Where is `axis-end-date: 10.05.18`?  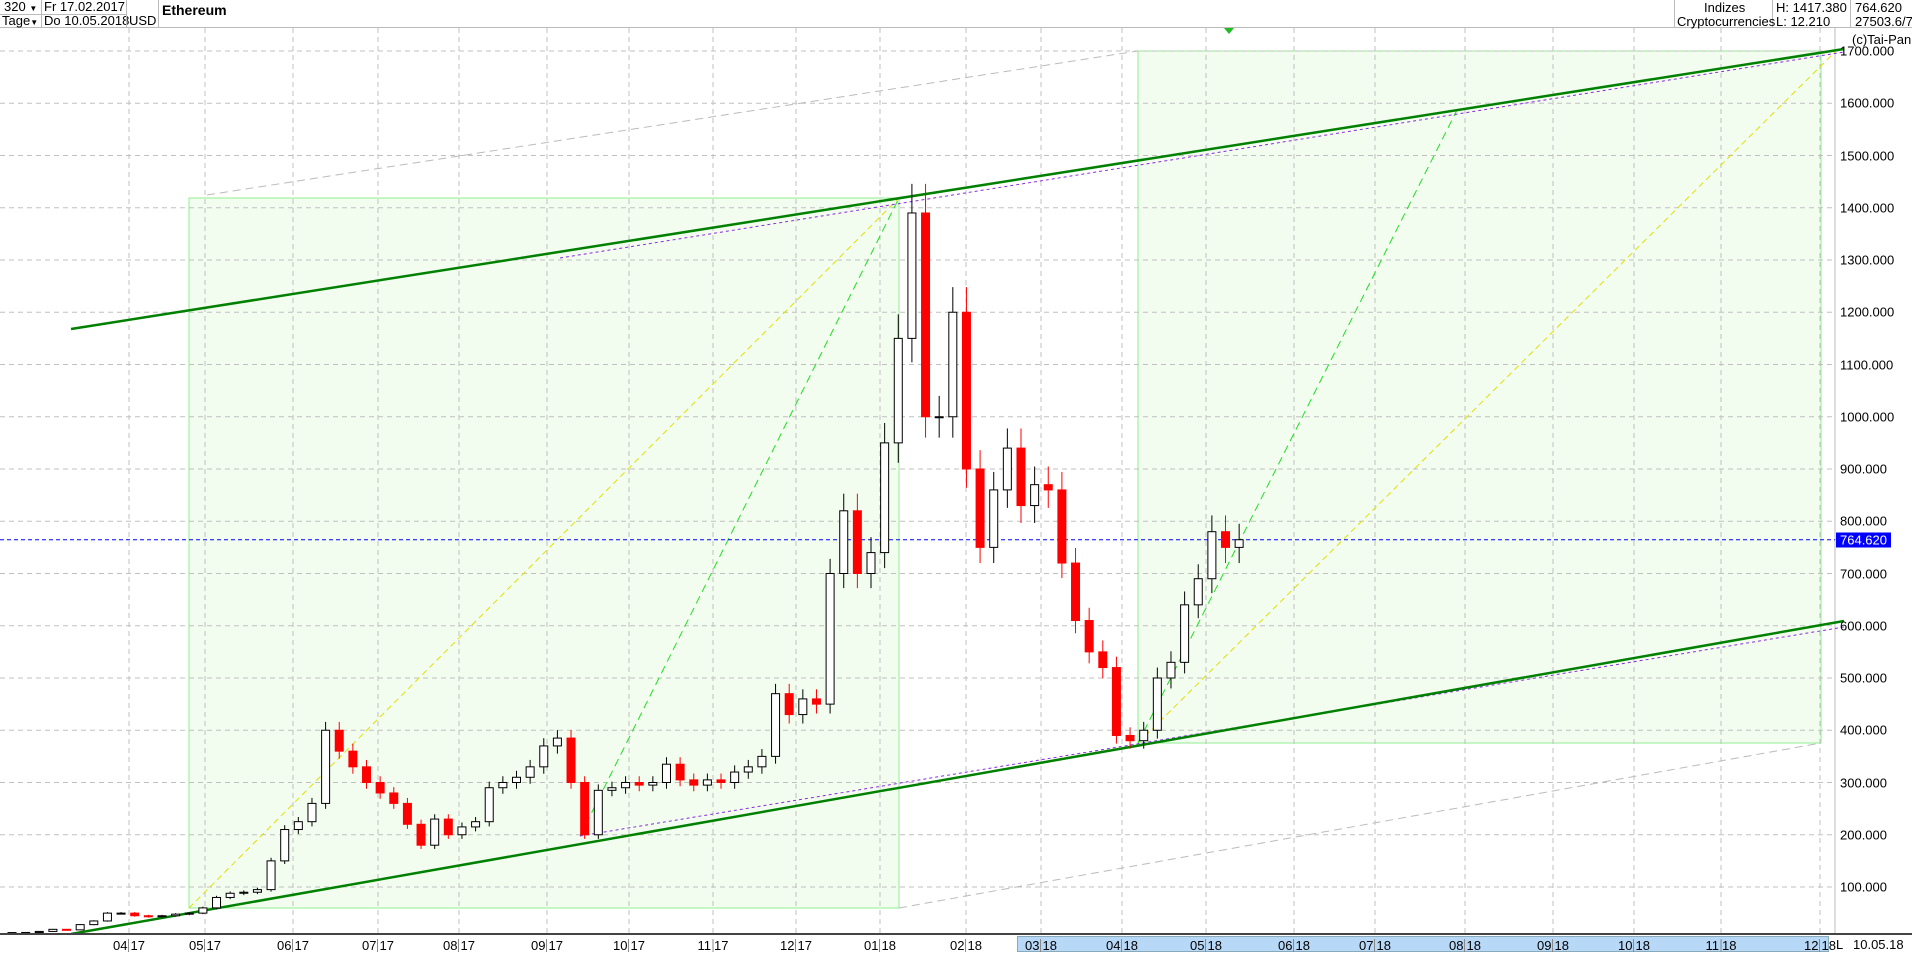 axis-end-date: 10.05.18 is located at coordinates (1878, 945).